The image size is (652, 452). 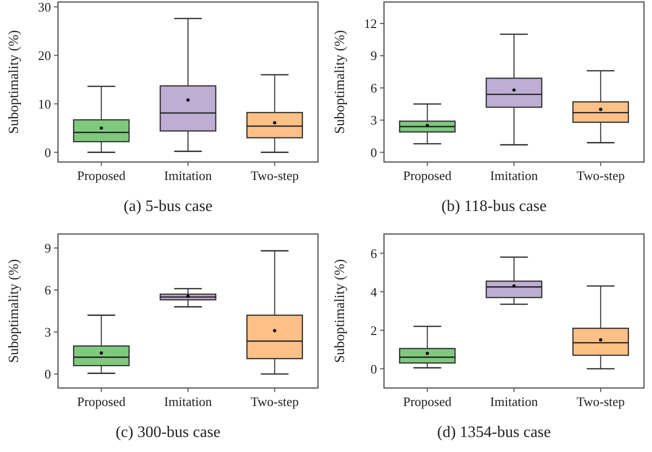 I want to click on y-tick-label: 12, so click(x=370, y=24).